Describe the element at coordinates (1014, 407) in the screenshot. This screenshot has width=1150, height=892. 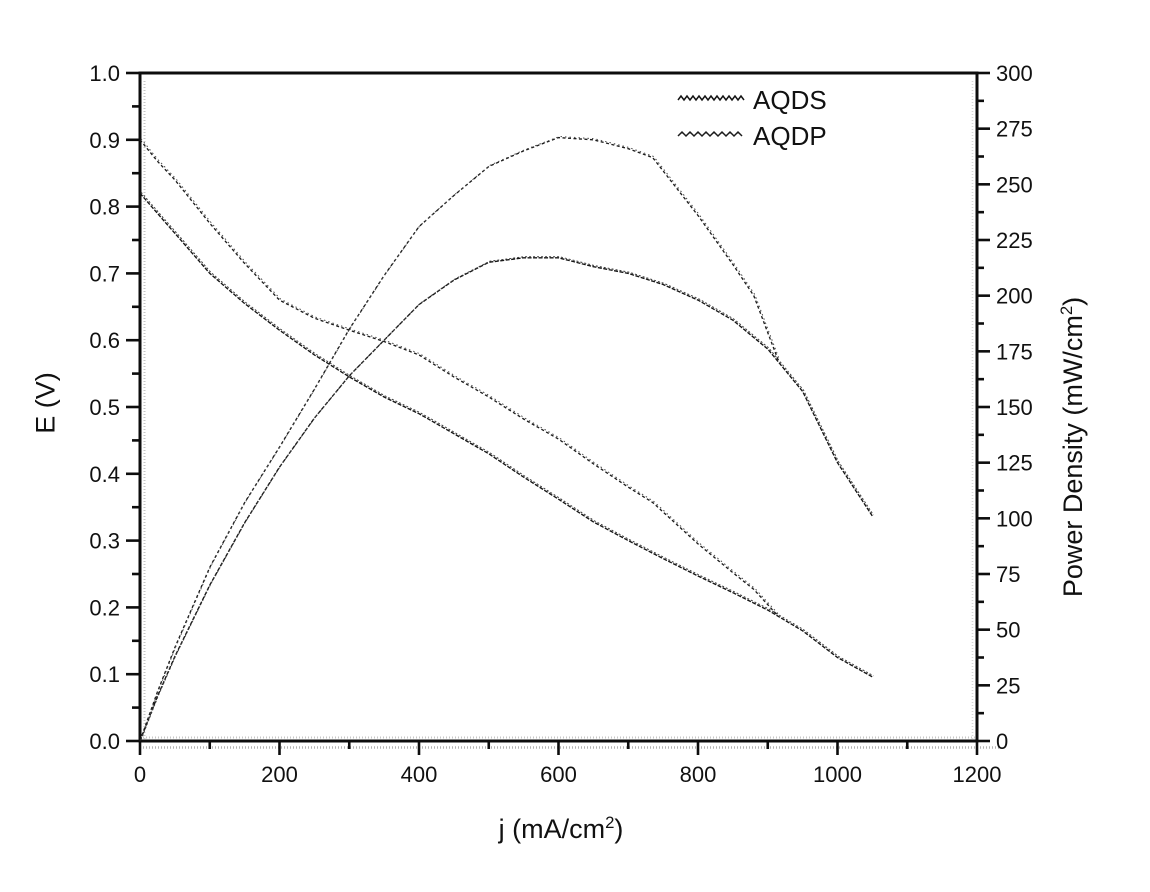
I see `y-right-tick-label: 150` at that location.